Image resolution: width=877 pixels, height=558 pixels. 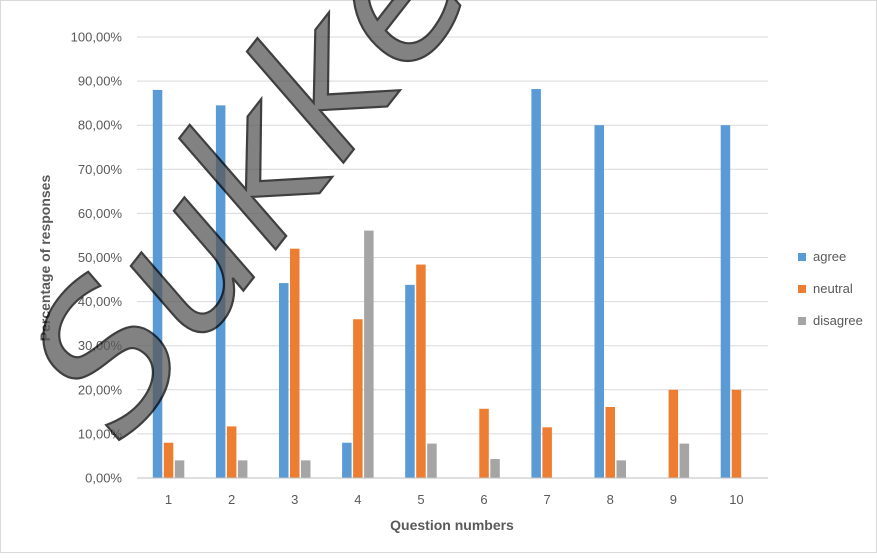 What do you see at coordinates (410, 381) in the screenshot?
I see `bar-agree-q5` at bounding box center [410, 381].